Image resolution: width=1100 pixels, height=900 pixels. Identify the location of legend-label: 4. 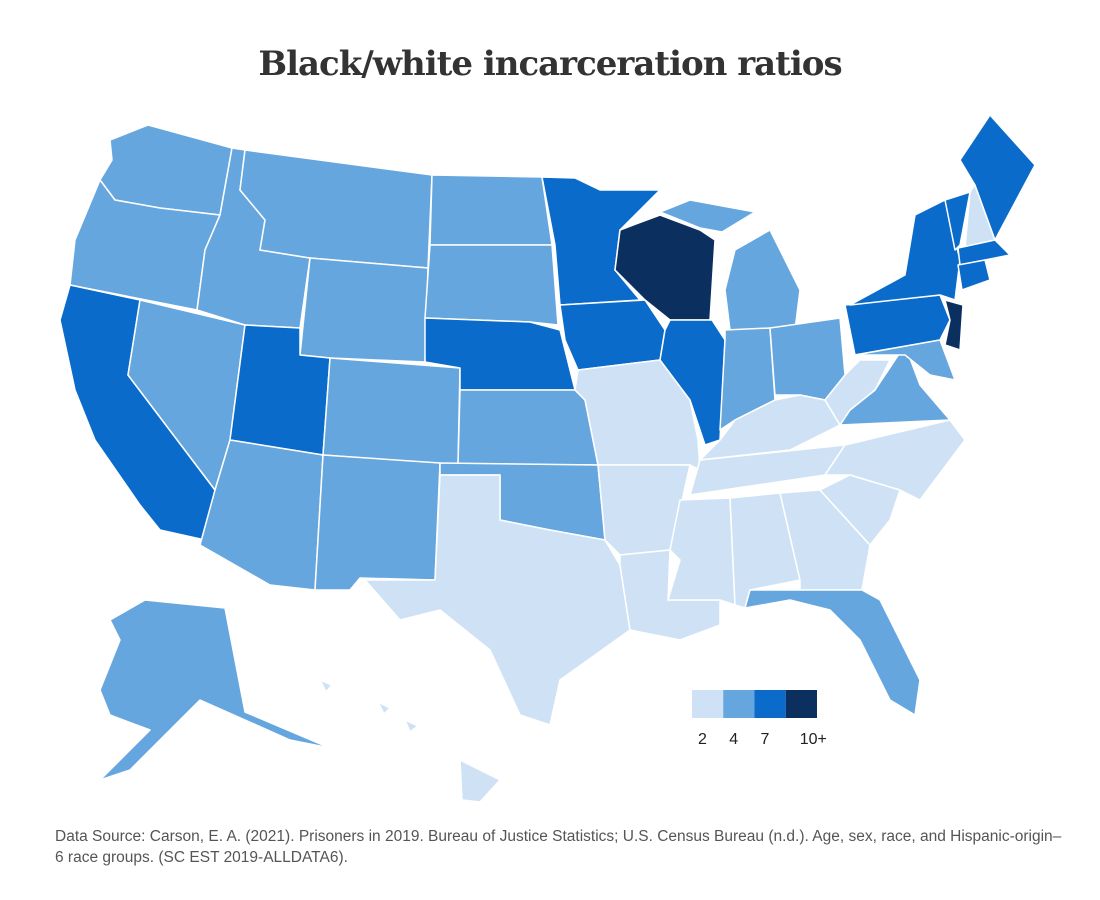
(733, 739).